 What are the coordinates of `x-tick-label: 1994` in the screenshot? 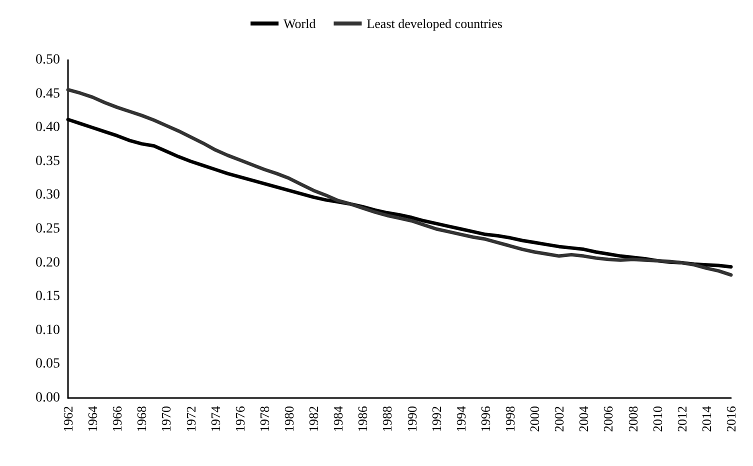 It's located at (460, 419).